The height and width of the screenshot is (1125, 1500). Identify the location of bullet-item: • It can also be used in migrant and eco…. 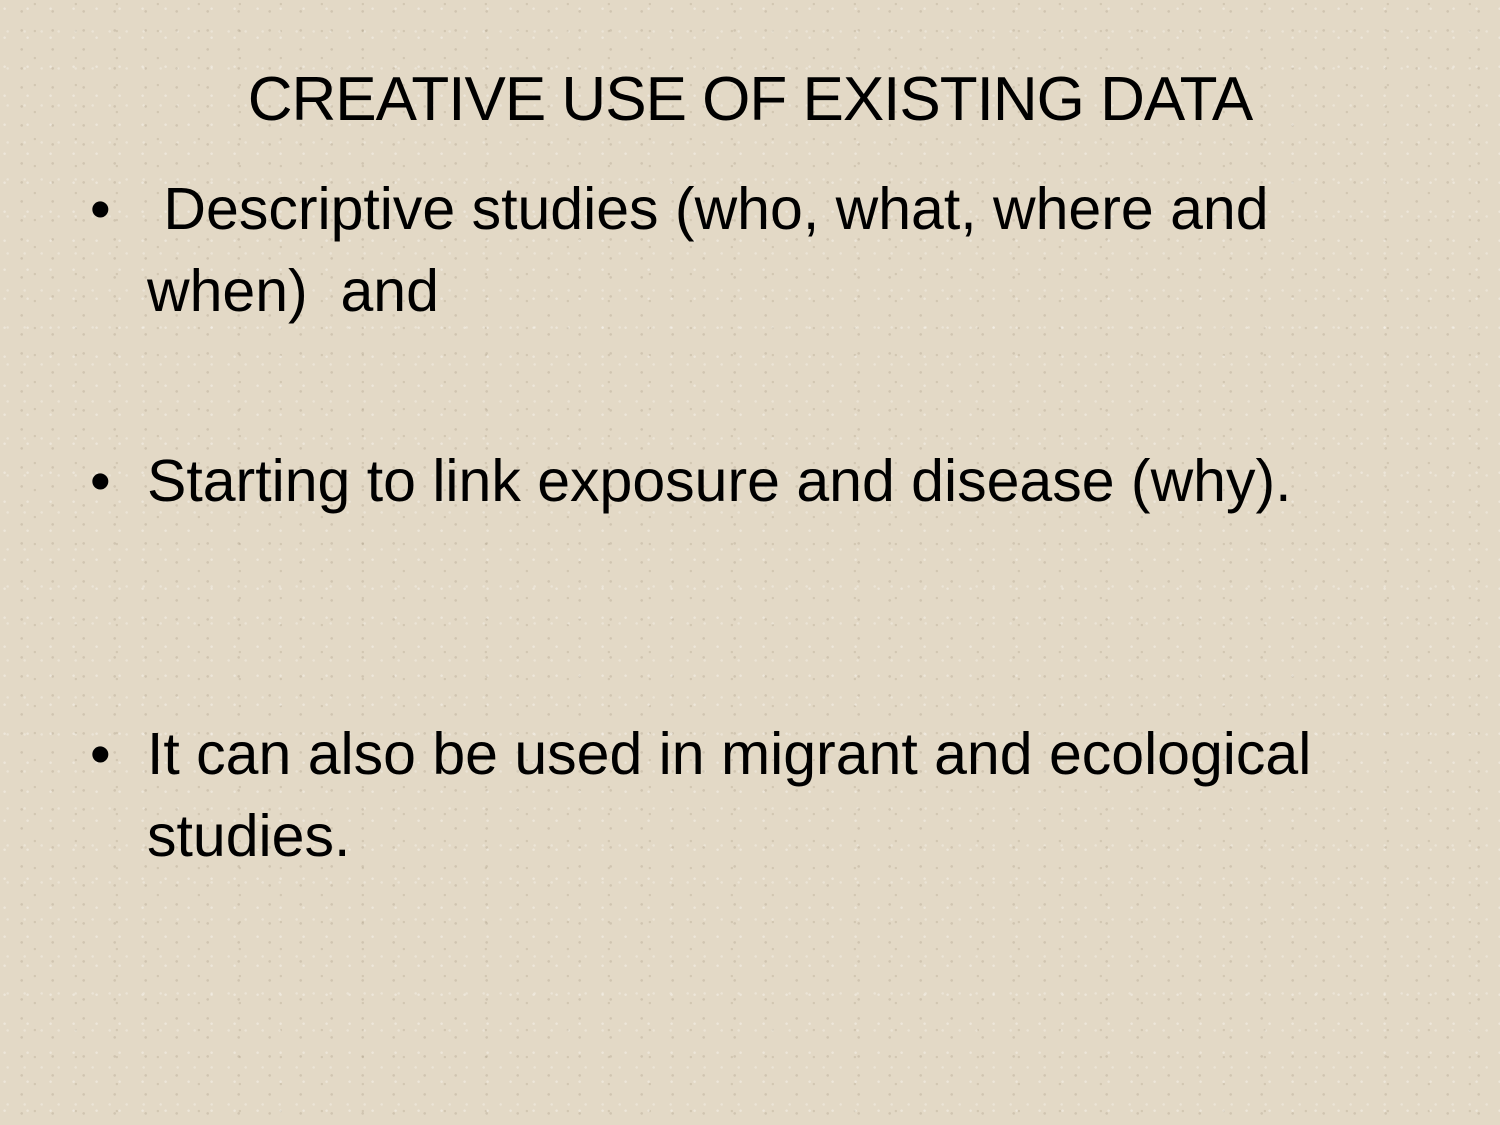
(760, 795).